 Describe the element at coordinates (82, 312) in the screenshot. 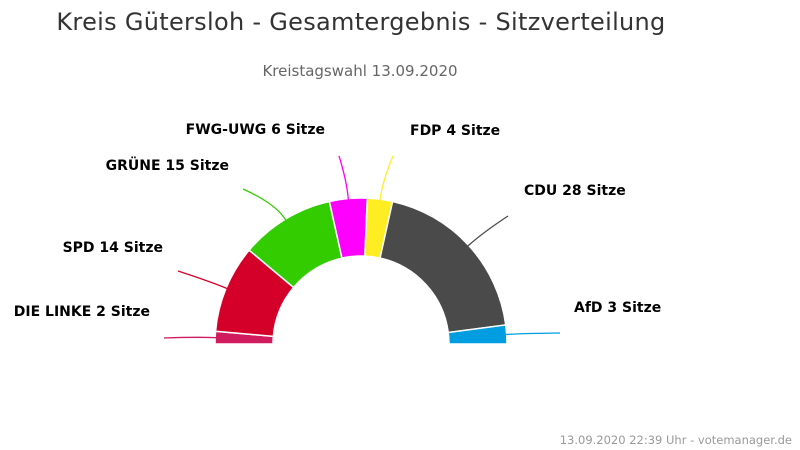

I see `label-die-linke: DIE LINKE 2 Sitze` at that location.